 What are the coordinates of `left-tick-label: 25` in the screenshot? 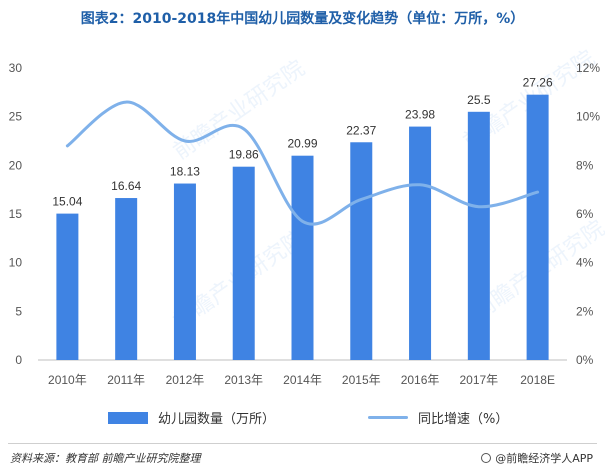 It's located at (16, 117).